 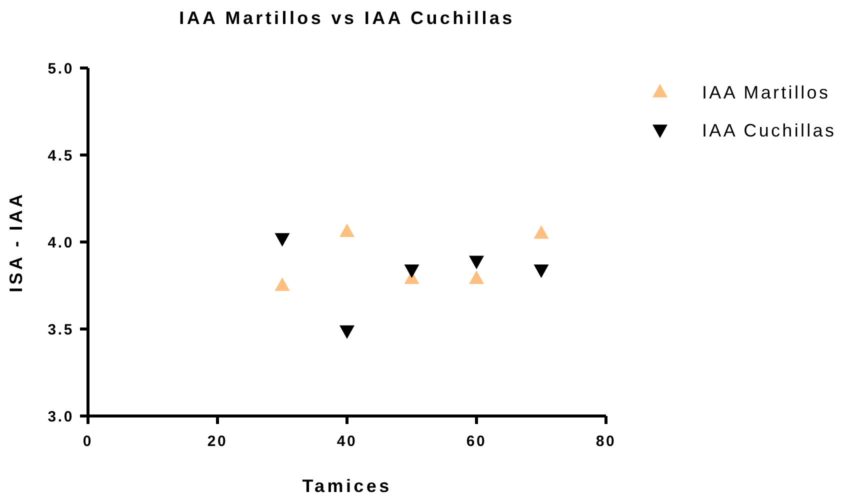 What do you see at coordinates (476, 441) in the screenshot?
I see `x-tick-label: 60` at bounding box center [476, 441].